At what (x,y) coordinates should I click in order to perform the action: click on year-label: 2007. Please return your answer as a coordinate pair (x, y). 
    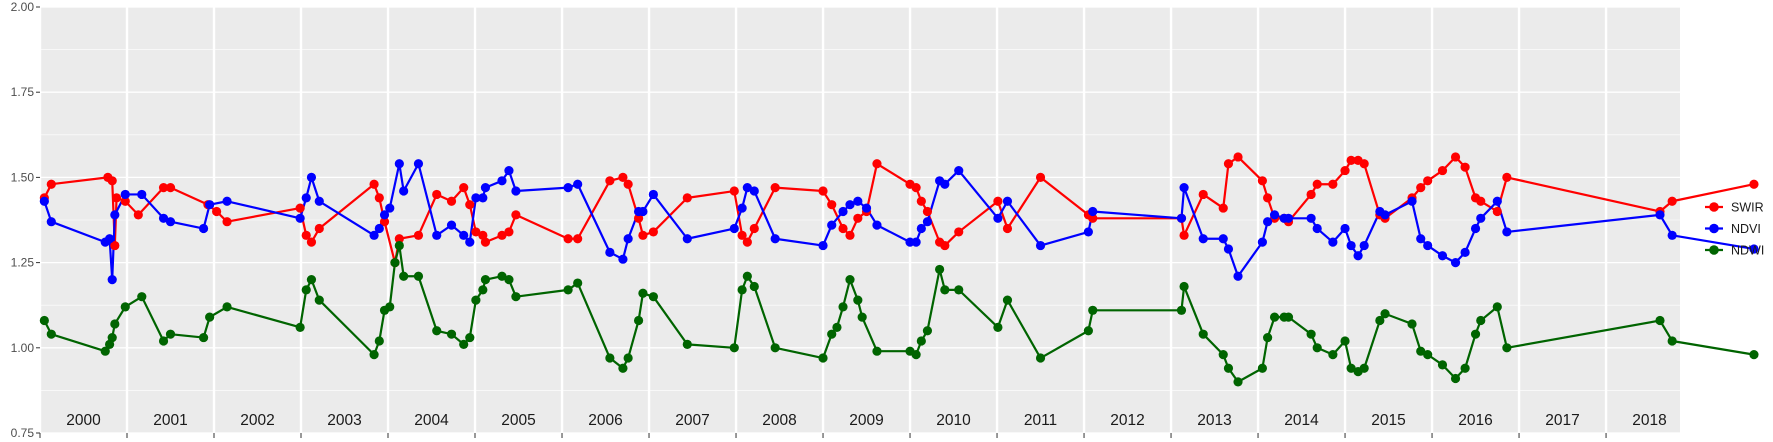
    Looking at the image, I should click on (692, 420).